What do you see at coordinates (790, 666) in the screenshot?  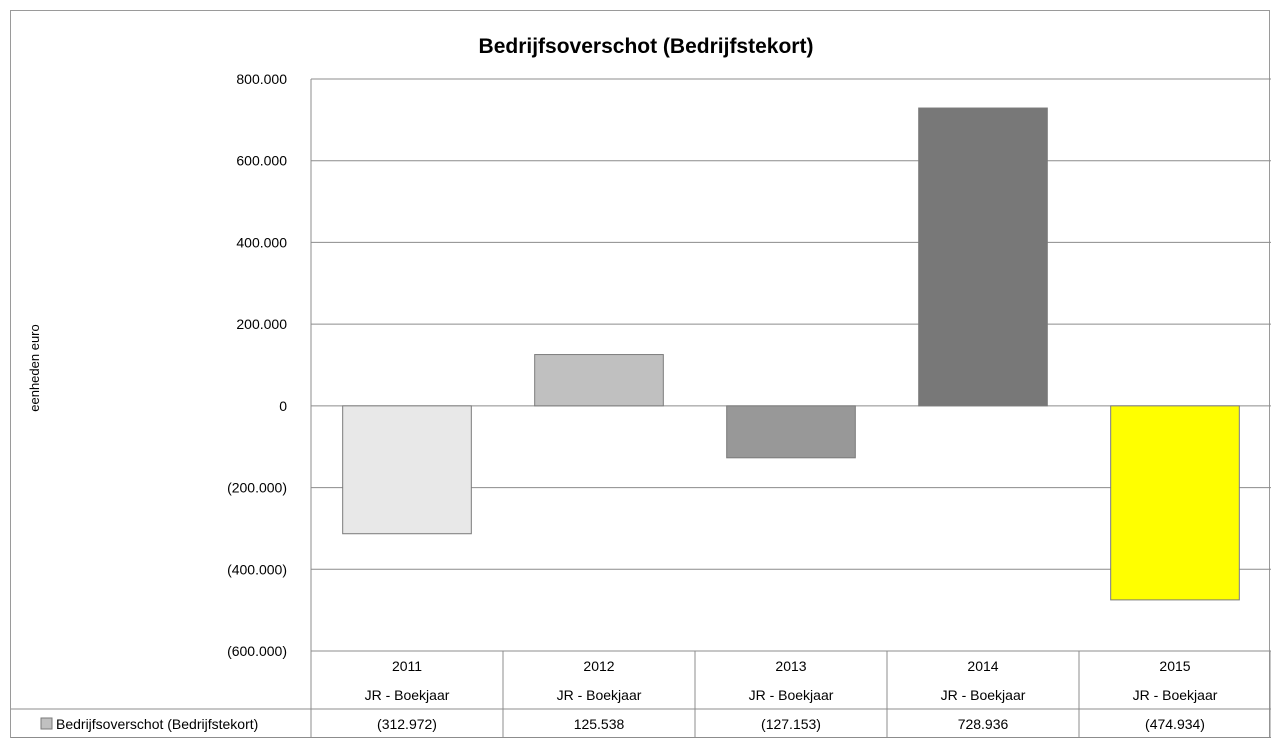 I see `x-tick-label: 2013` at bounding box center [790, 666].